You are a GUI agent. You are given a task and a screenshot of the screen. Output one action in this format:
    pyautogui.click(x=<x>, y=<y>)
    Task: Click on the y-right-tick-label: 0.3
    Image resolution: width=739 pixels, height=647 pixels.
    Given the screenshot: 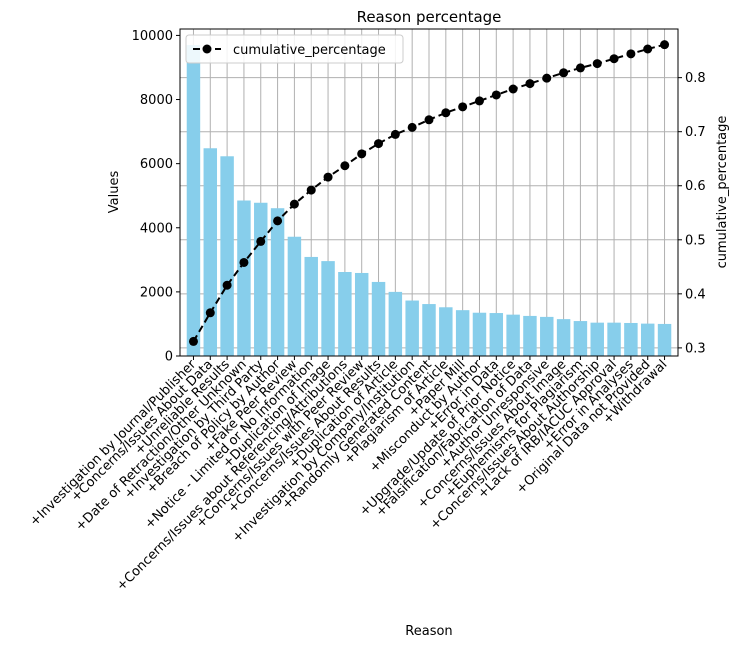 What is the action you would take?
    pyautogui.click(x=695, y=348)
    